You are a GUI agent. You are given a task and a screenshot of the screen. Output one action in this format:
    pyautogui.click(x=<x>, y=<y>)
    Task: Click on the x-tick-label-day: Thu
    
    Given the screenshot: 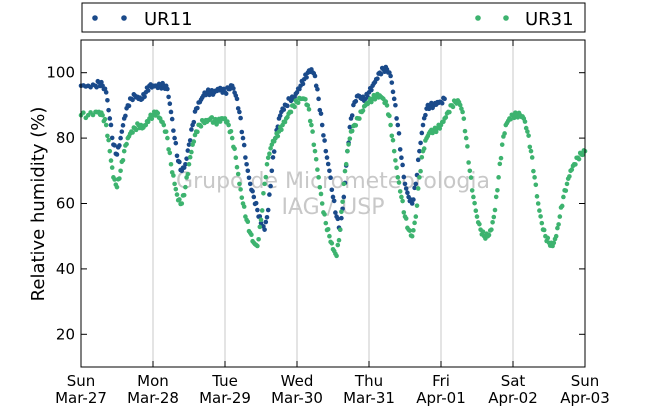 What is the action you would take?
    pyautogui.click(x=368, y=381)
    